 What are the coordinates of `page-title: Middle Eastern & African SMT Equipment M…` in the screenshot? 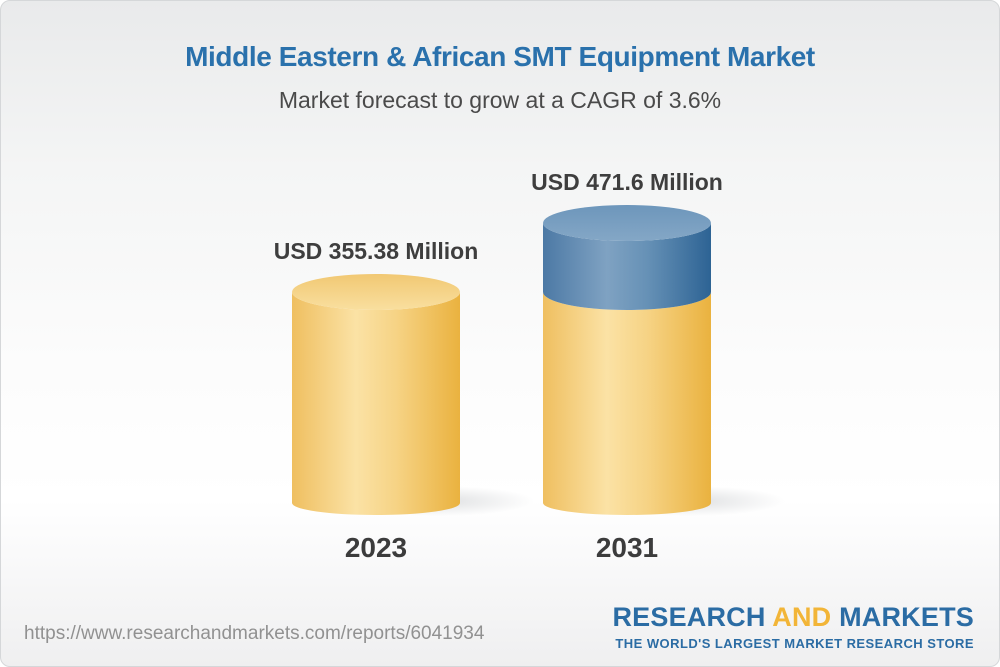 It's located at (500, 56).